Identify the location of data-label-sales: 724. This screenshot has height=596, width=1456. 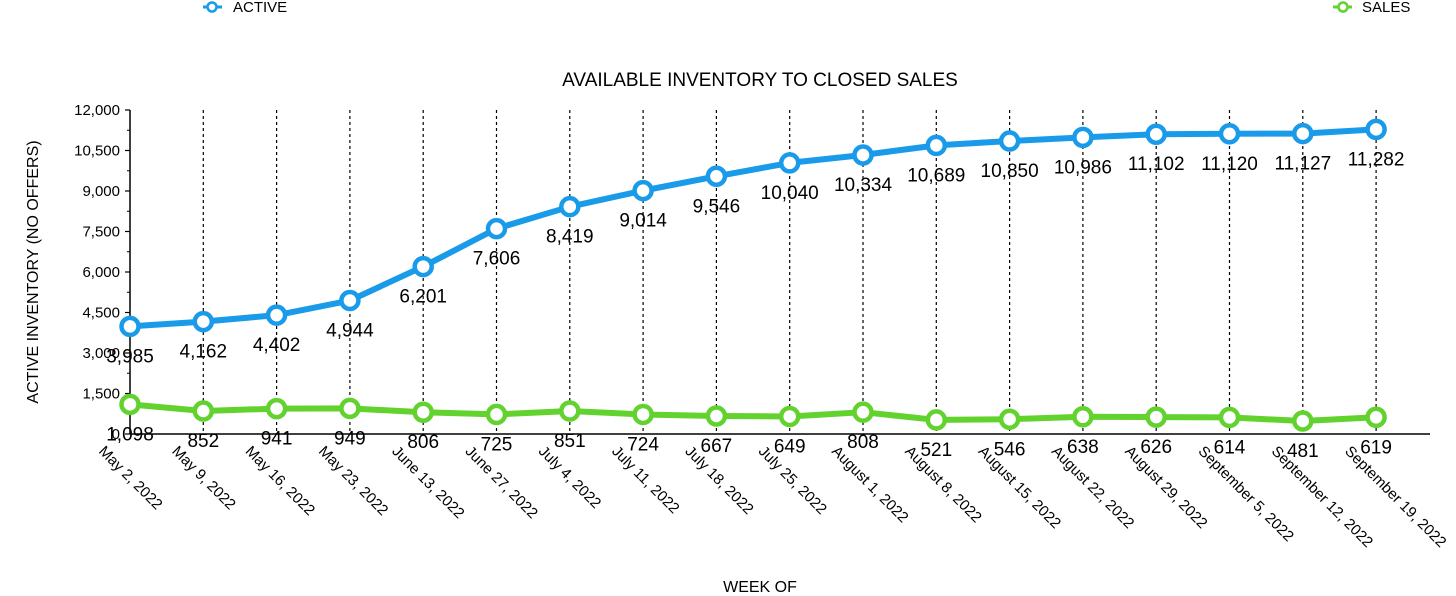
(643, 444).